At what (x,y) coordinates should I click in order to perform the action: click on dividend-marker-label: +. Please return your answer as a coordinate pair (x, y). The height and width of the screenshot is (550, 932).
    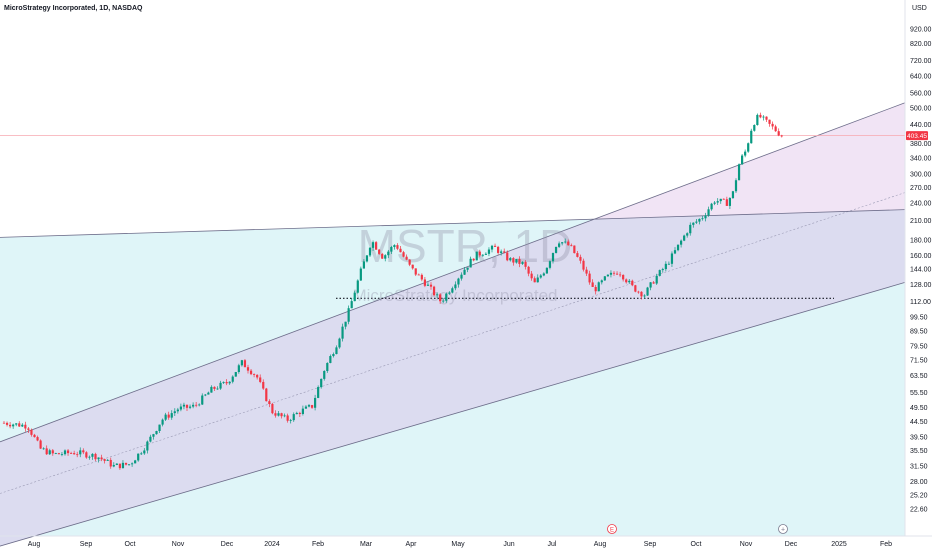
    Looking at the image, I should click on (783, 530).